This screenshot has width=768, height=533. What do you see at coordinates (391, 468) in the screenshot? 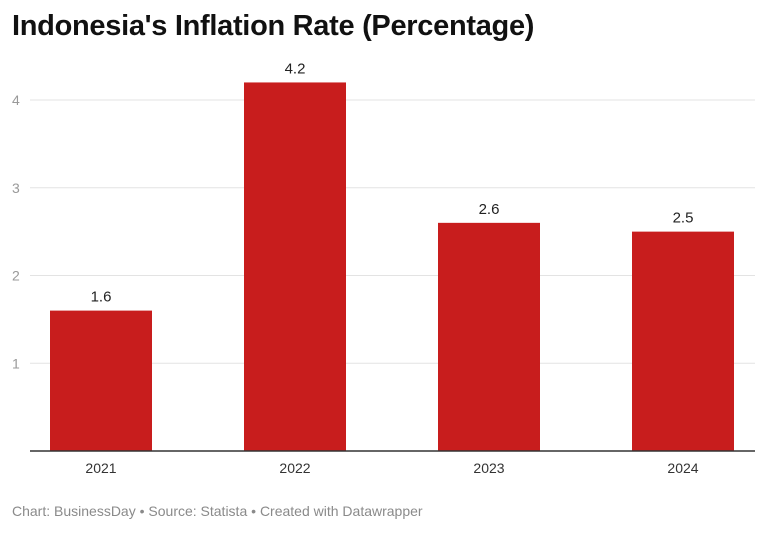
I see `x-axis-ticks: 2021 2022 2023 2024` at bounding box center [391, 468].